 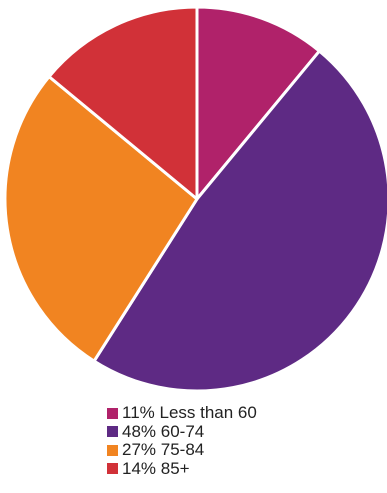 What do you see at coordinates (242, 450) in the screenshot?
I see `legend-item: 27% 75-84` at bounding box center [242, 450].